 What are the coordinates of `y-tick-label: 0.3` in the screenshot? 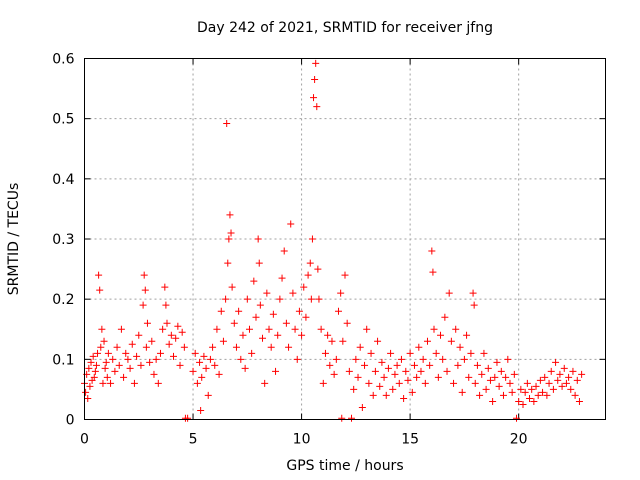 It's located at (63, 240).